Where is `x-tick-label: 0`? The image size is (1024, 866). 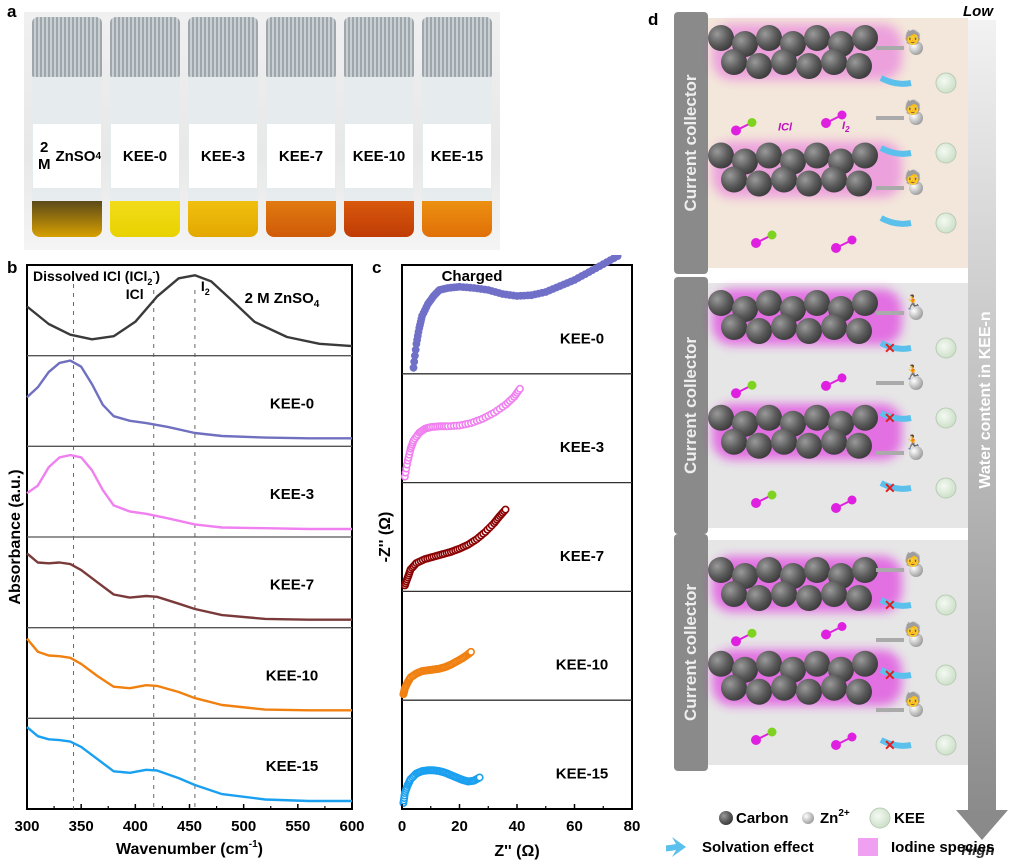 x-tick-label: 0 is located at coordinates (402, 826).